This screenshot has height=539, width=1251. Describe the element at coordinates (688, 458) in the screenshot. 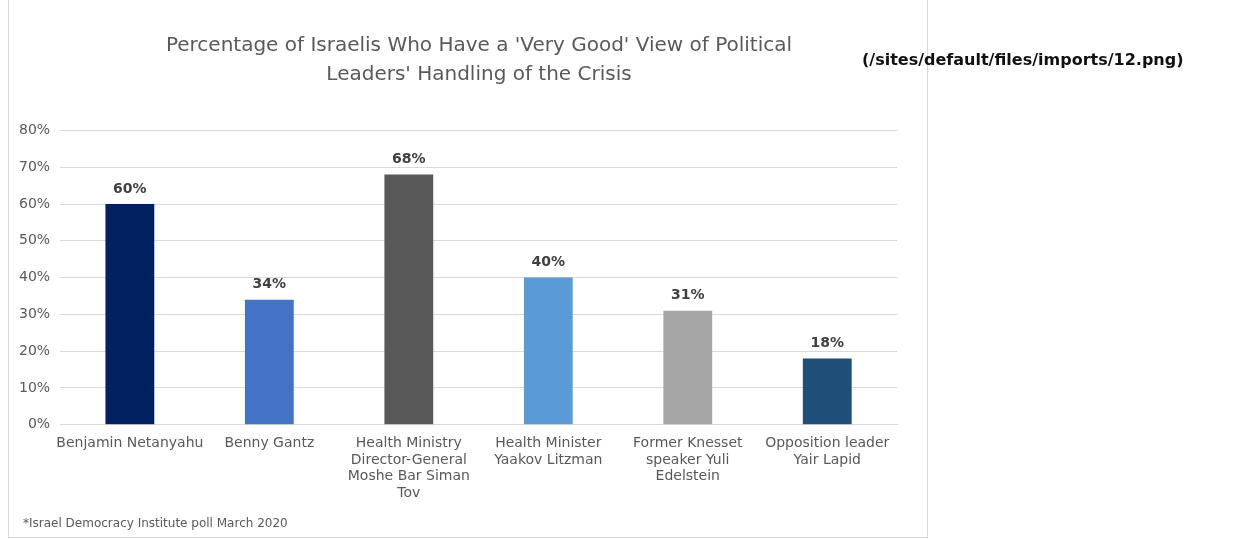

I see `x-tick-label: Former Knesset speaker Yuli Edelstein` at that location.